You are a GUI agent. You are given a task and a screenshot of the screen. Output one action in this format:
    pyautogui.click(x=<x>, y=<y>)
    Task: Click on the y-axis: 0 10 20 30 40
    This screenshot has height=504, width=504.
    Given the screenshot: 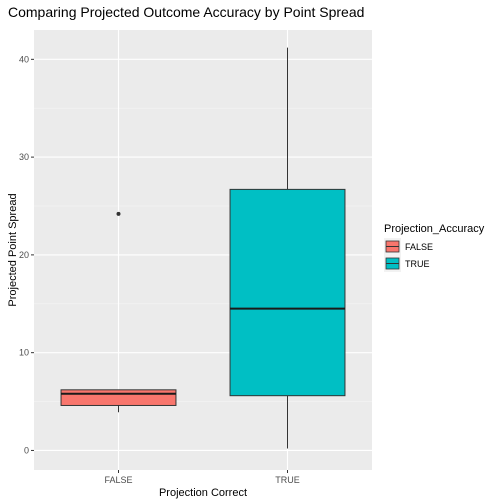 What is the action you would take?
    pyautogui.click(x=26, y=254)
    